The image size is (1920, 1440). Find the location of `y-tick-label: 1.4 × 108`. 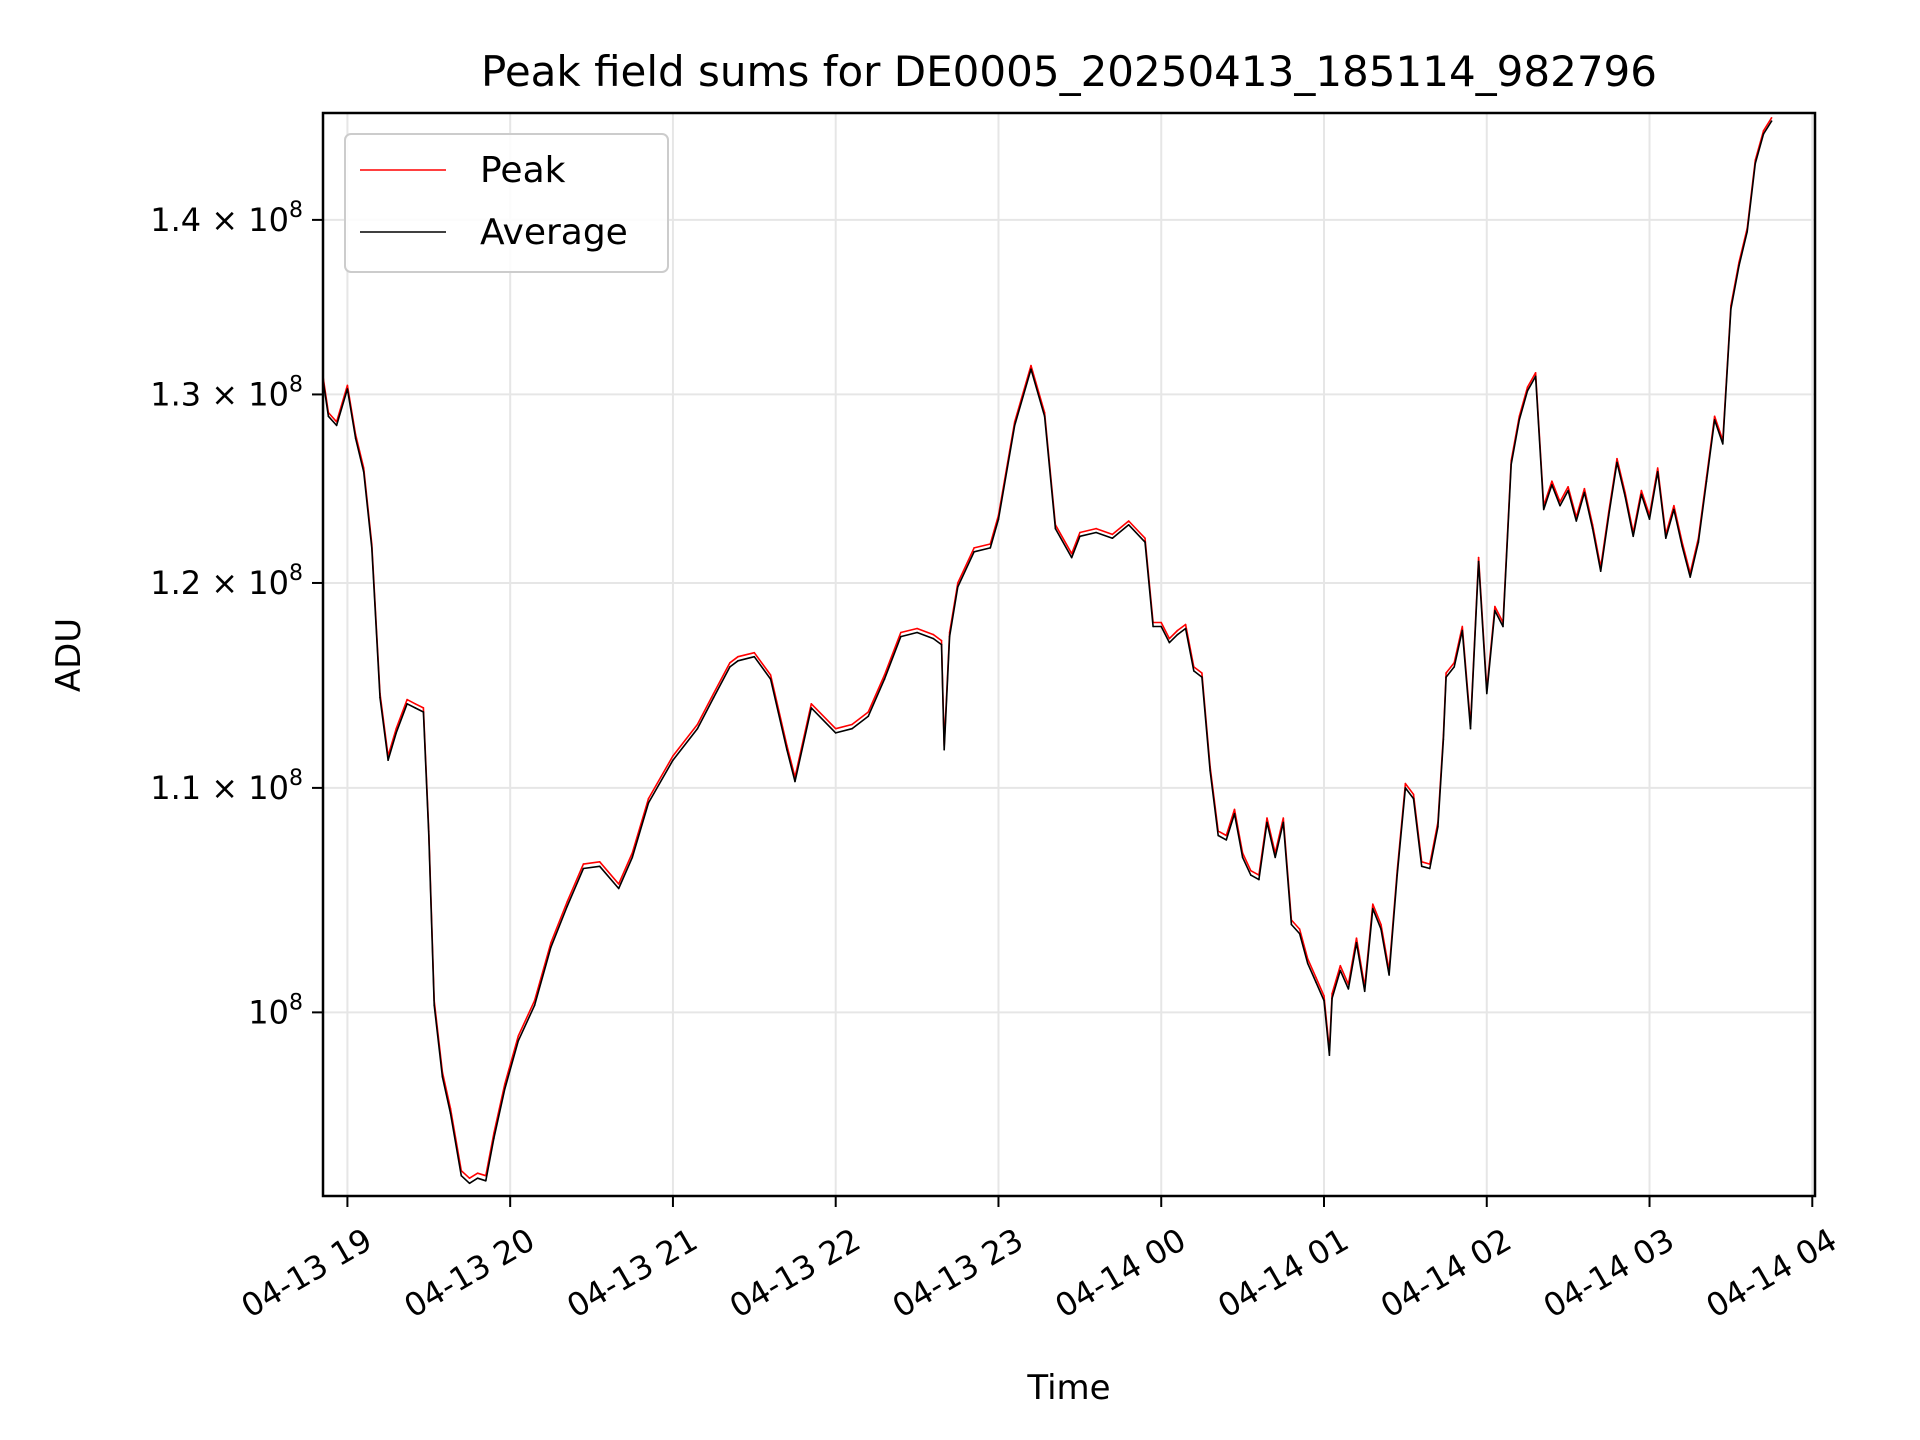

y-tick-label: 1.4 × 108 is located at coordinates (226, 218).